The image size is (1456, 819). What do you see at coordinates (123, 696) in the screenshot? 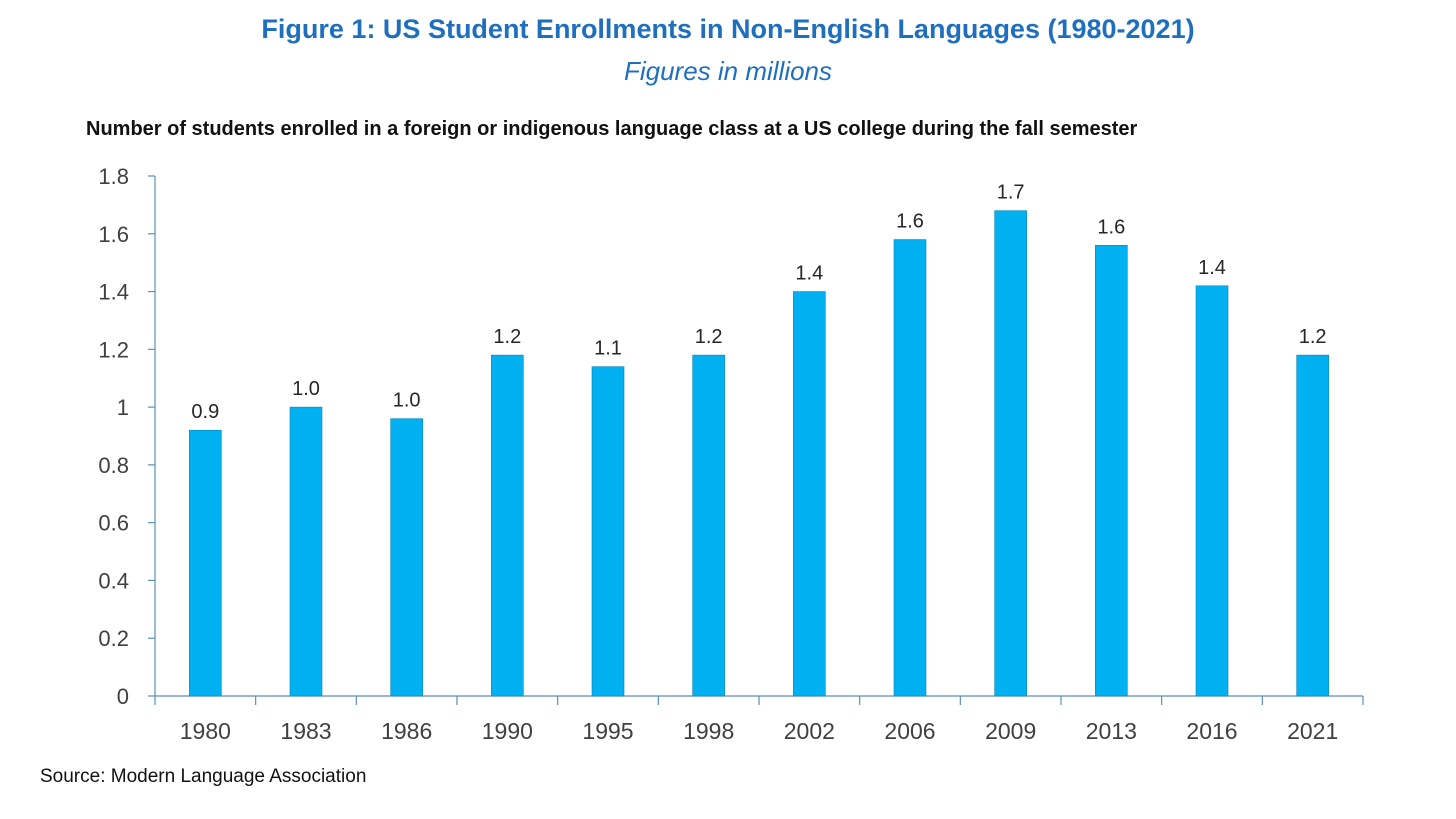
I see `y-tick-label: 0` at bounding box center [123, 696].